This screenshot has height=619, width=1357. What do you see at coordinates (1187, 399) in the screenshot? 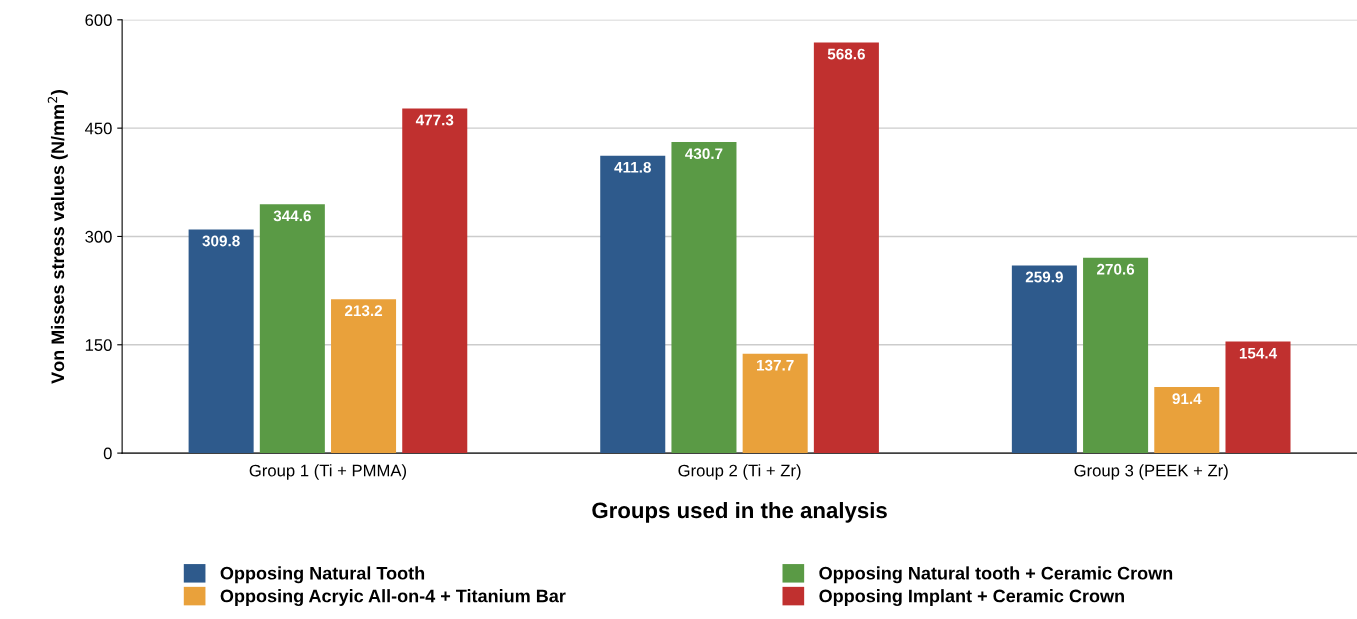
I see `data-label: 91.4` at bounding box center [1187, 399].